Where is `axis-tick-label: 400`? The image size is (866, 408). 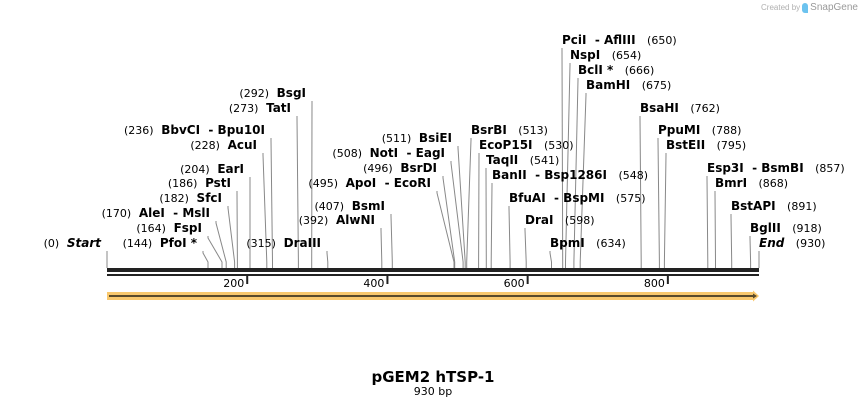 axis-tick-label: 400 is located at coordinates (373, 283).